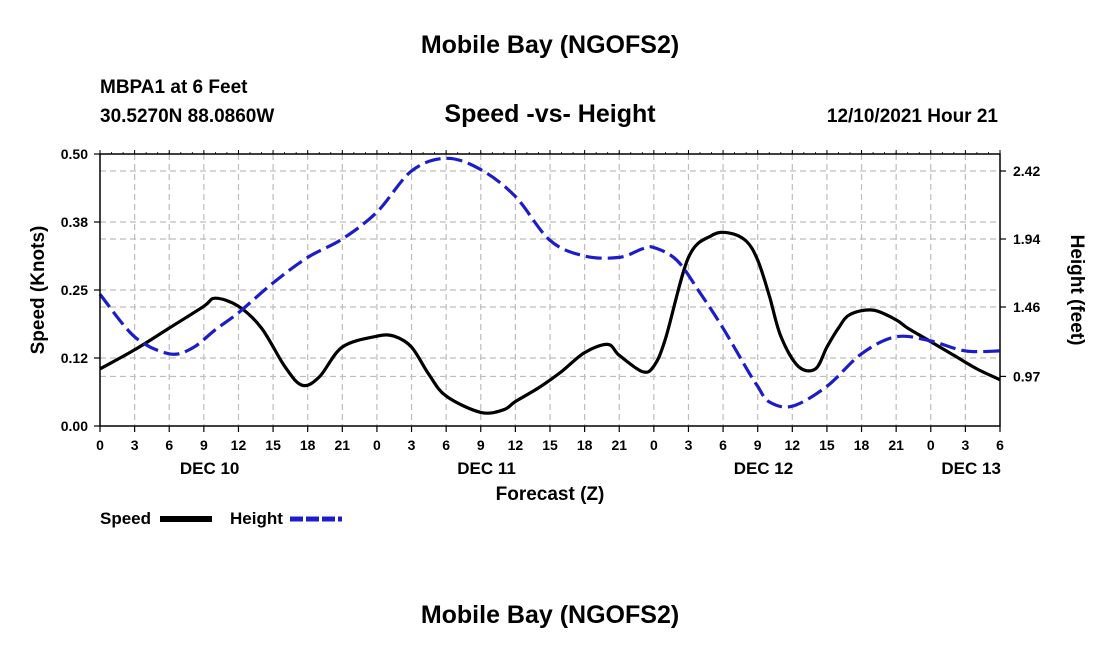 Image resolution: width=1100 pixels, height=650 pixels. What do you see at coordinates (1026, 239) in the screenshot?
I see `y-right-tick-label: 1.94` at bounding box center [1026, 239].